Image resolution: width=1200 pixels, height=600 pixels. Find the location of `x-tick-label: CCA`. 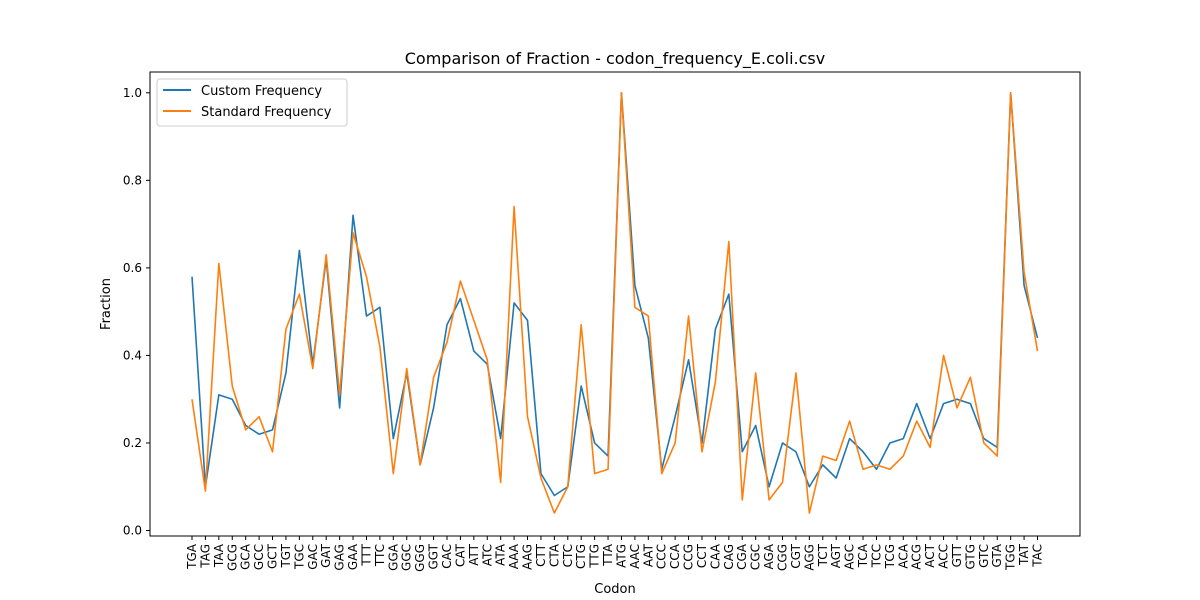

x-tick-label: CCA is located at coordinates (675, 556).